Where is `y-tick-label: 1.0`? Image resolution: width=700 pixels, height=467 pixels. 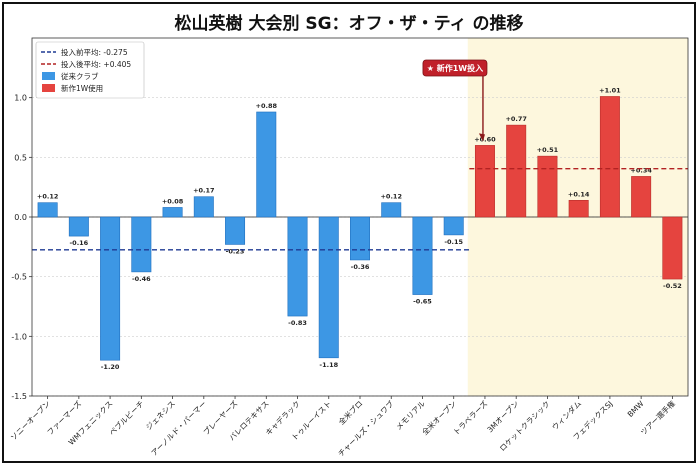
y-tick-label: 1.0 is located at coordinates (20, 98).